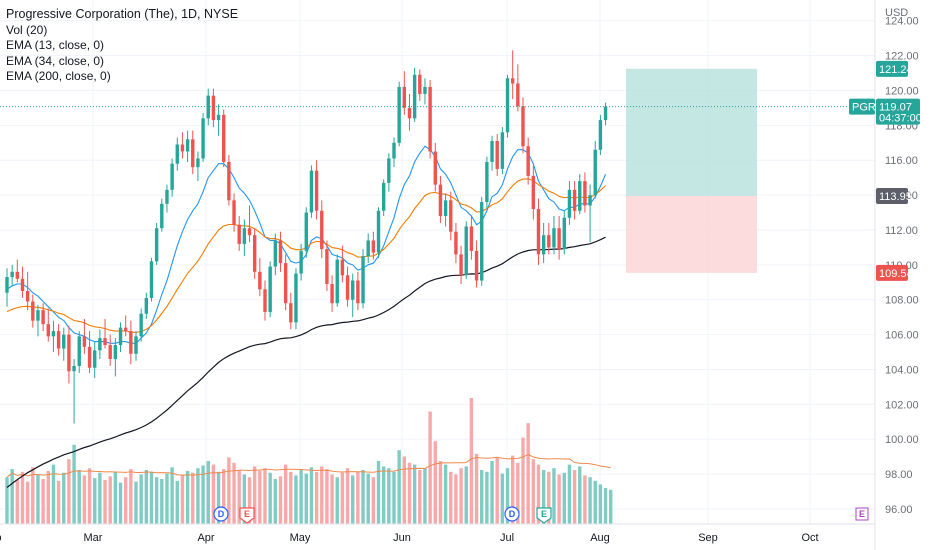 This screenshot has width=932, height=550. I want to click on time-tick-label: May, so click(300, 538).